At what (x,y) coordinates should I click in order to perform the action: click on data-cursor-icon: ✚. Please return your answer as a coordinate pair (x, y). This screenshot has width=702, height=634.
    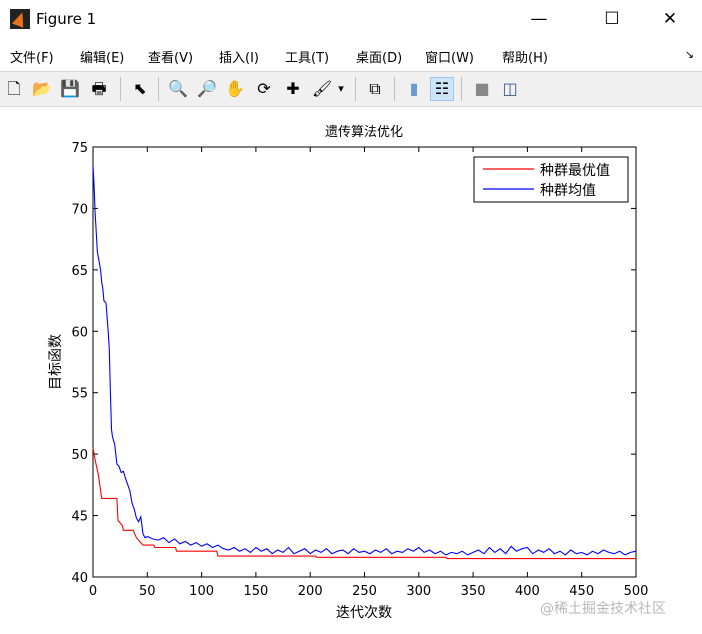
    Looking at the image, I should click on (293, 88).